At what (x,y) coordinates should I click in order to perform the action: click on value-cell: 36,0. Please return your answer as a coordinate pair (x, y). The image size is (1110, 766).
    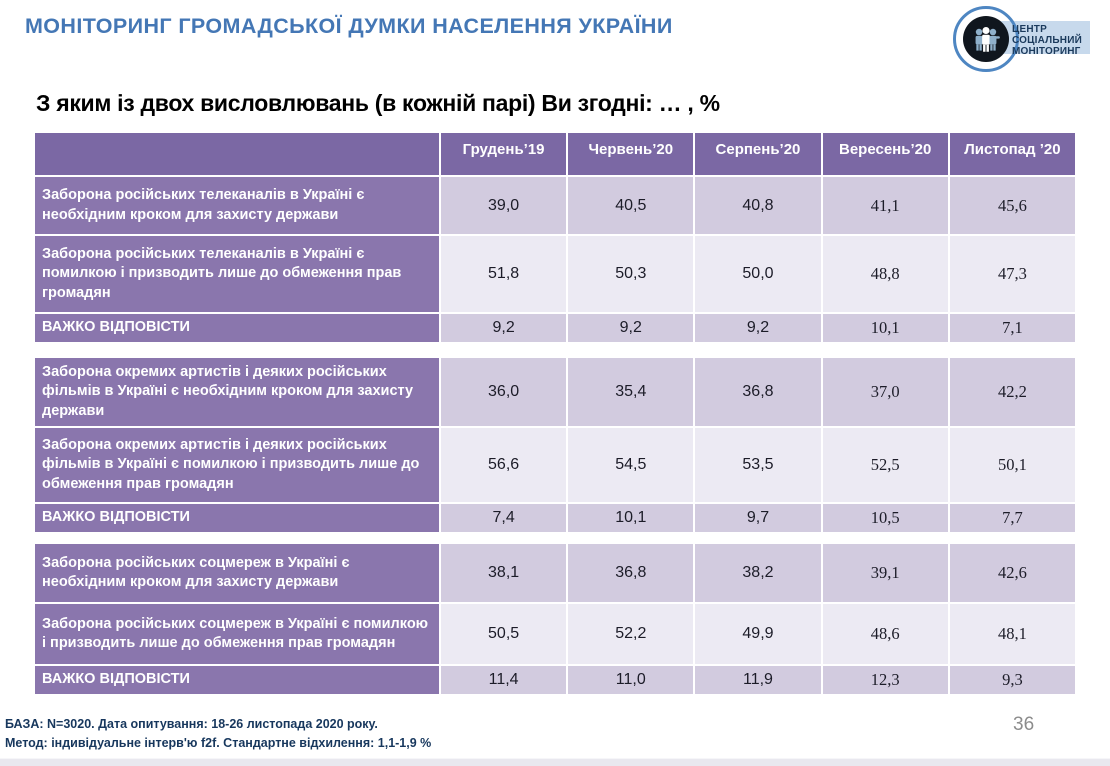
    Looking at the image, I should click on (504, 392).